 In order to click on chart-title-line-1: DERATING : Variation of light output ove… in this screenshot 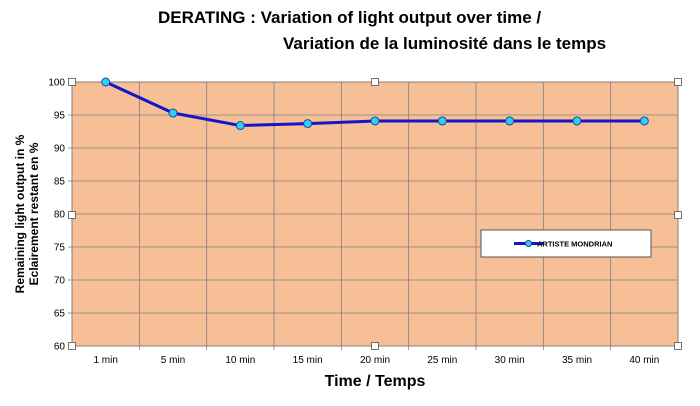, I will do `click(350, 17)`.